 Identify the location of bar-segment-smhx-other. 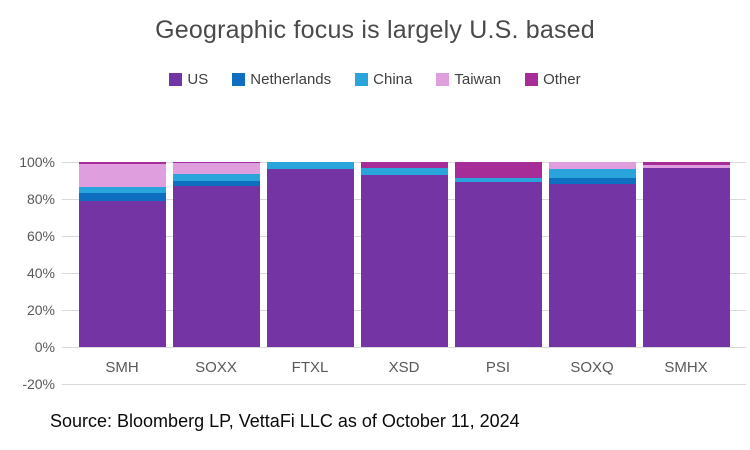
(686, 163).